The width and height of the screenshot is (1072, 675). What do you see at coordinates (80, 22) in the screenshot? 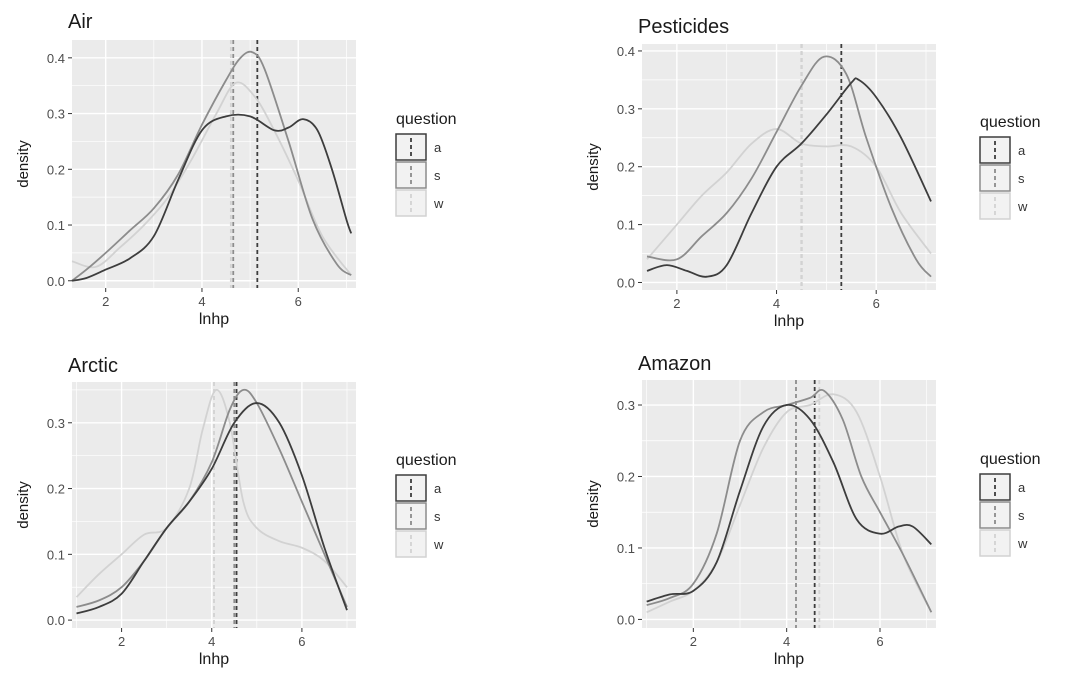
I see `chart-title: Air` at bounding box center [80, 22].